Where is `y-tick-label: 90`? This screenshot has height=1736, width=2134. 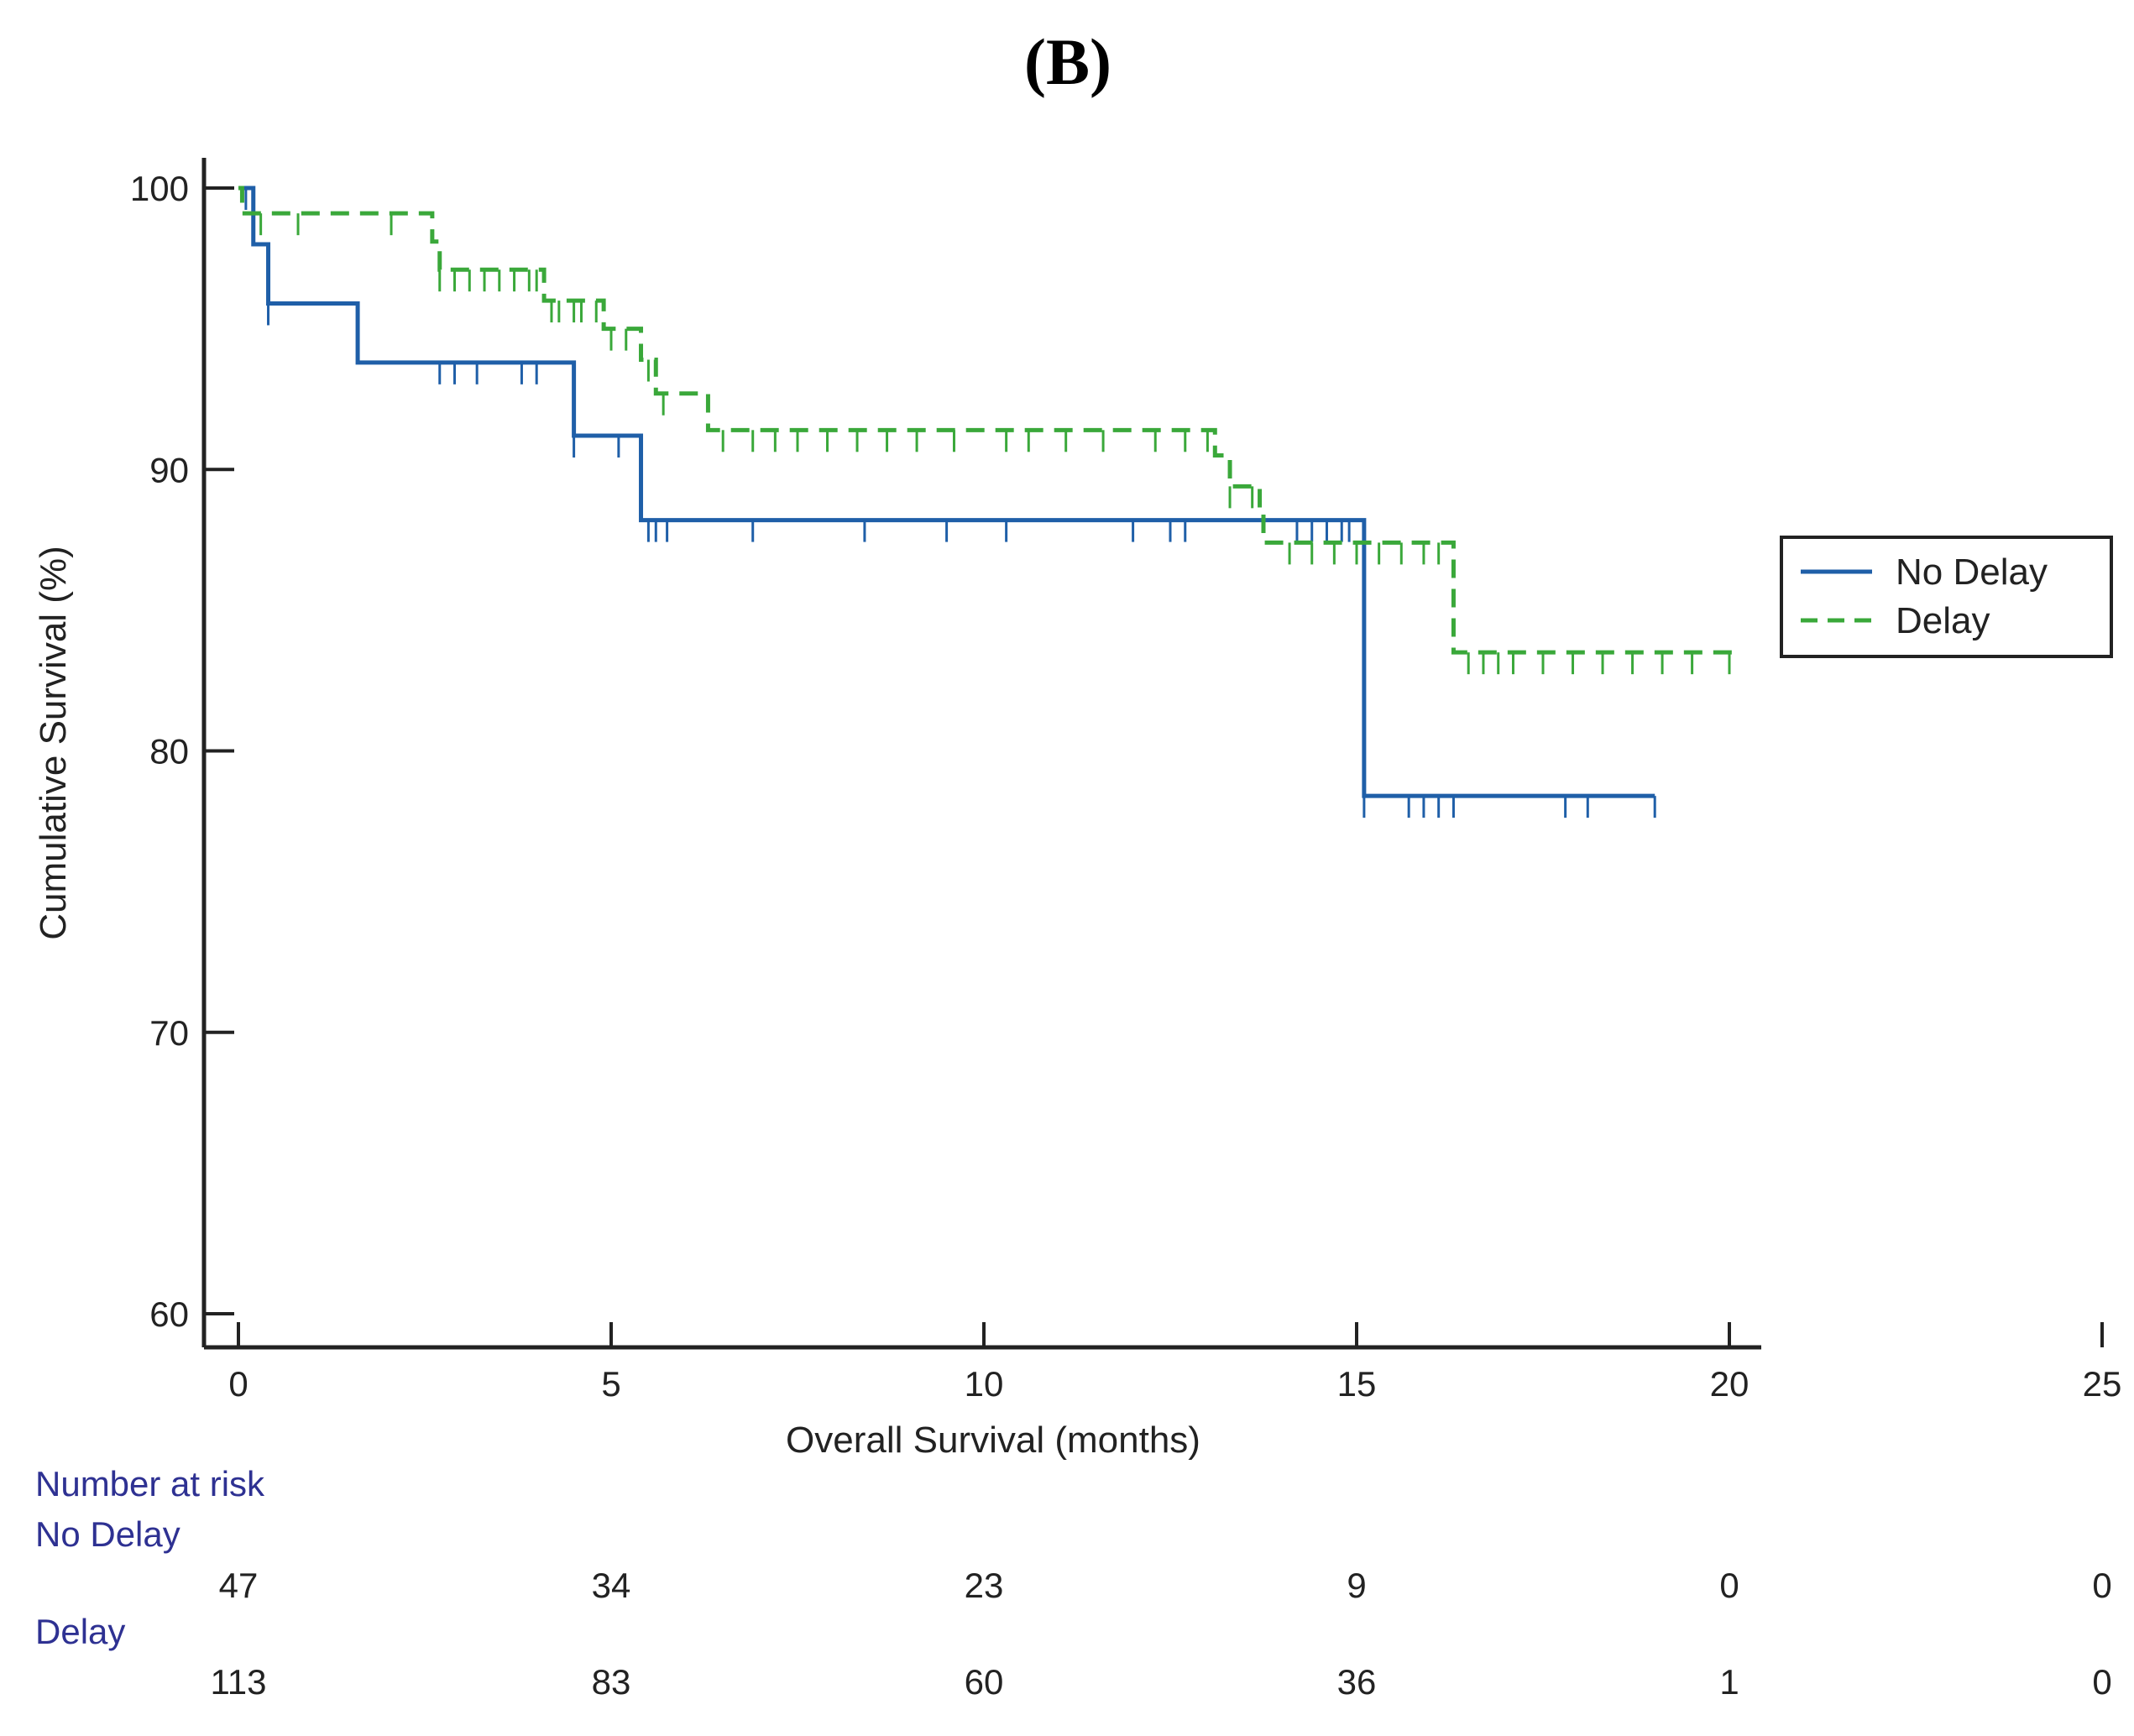 y-tick-label: 90 is located at coordinates (169, 469).